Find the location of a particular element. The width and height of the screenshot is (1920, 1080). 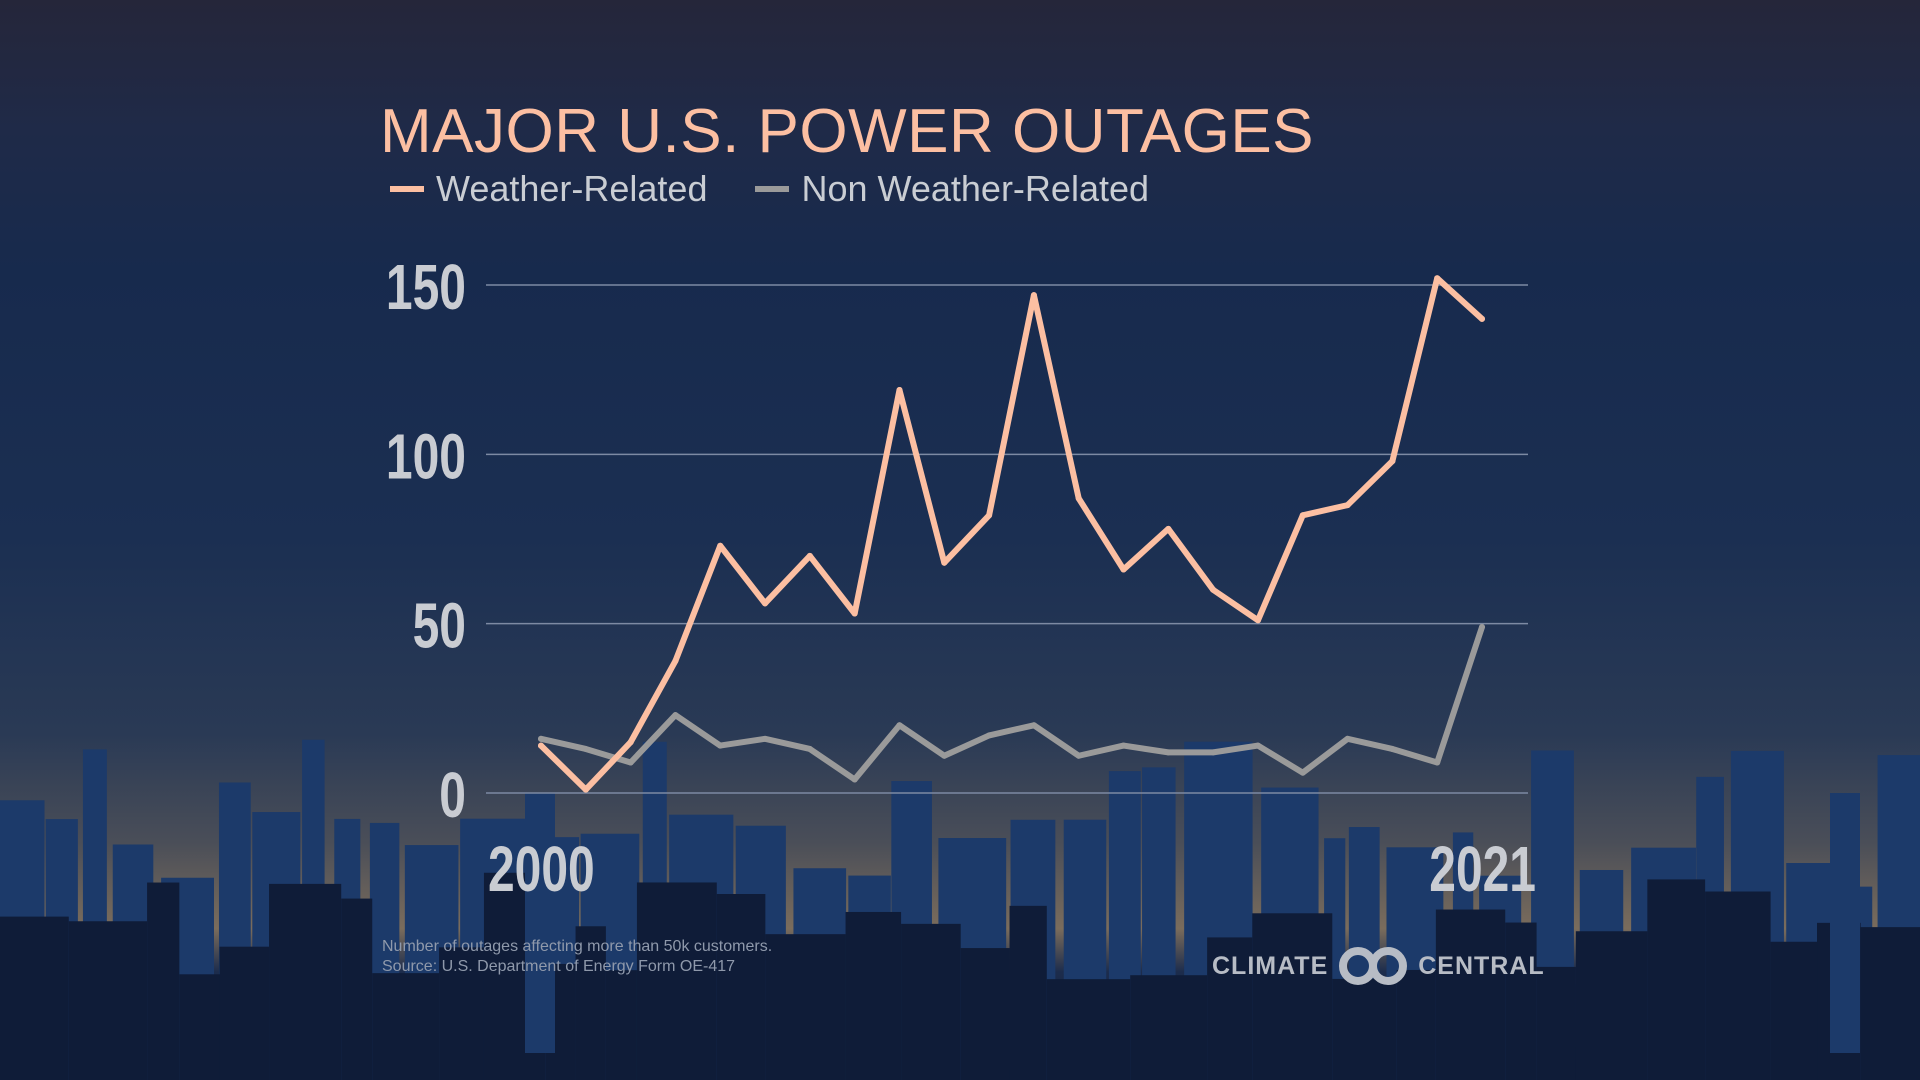

x-tick-label: 2021 is located at coordinates (1482, 868).